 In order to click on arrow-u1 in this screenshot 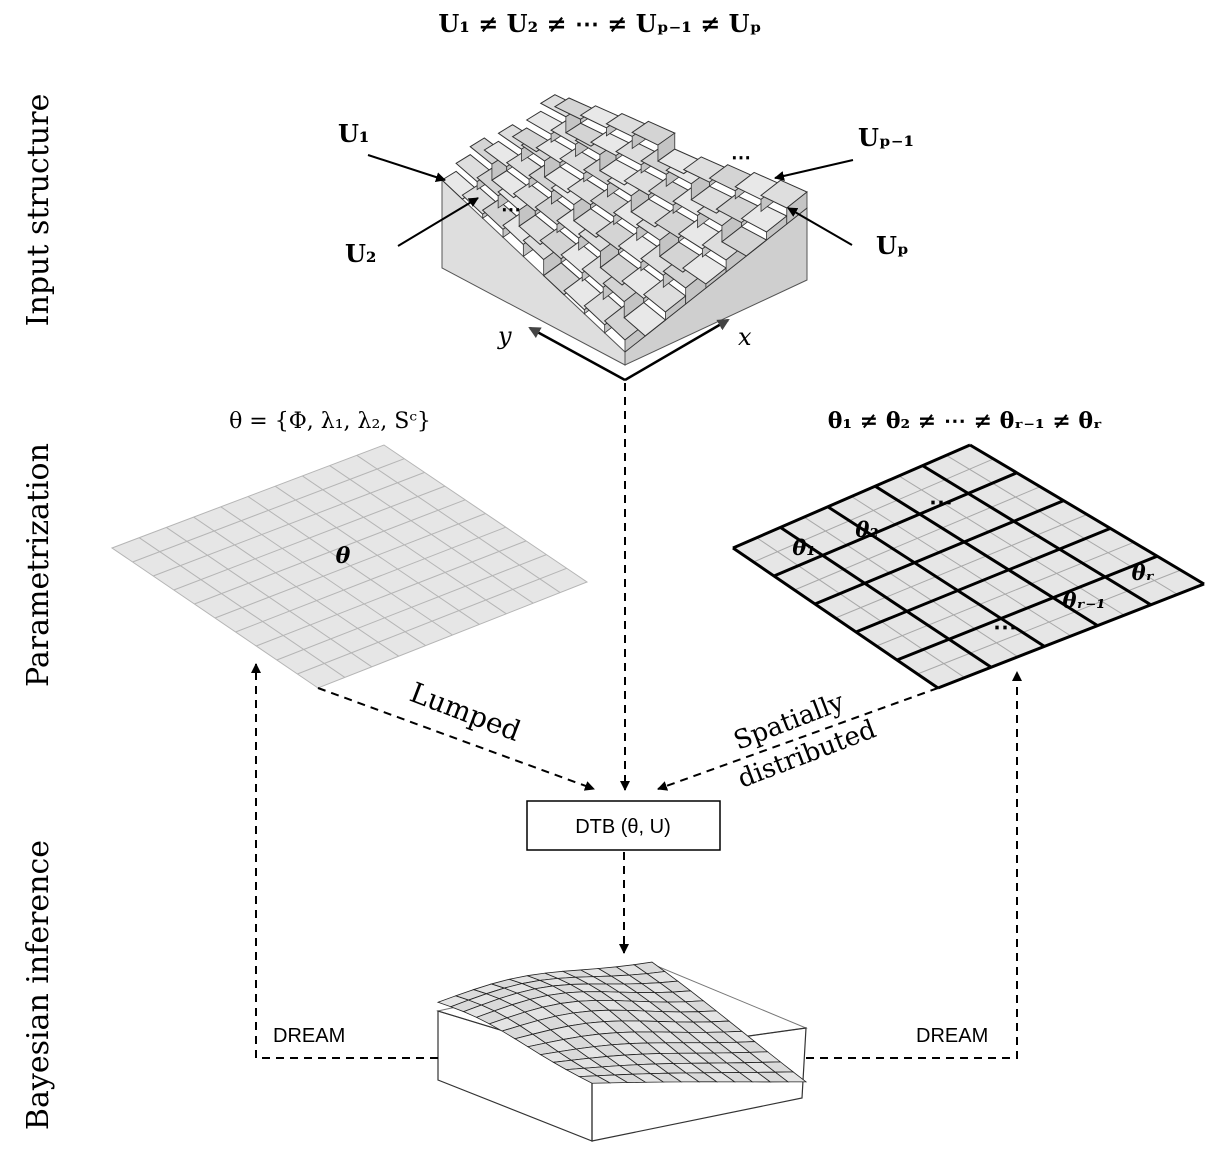, I will do `click(406, 168)`.